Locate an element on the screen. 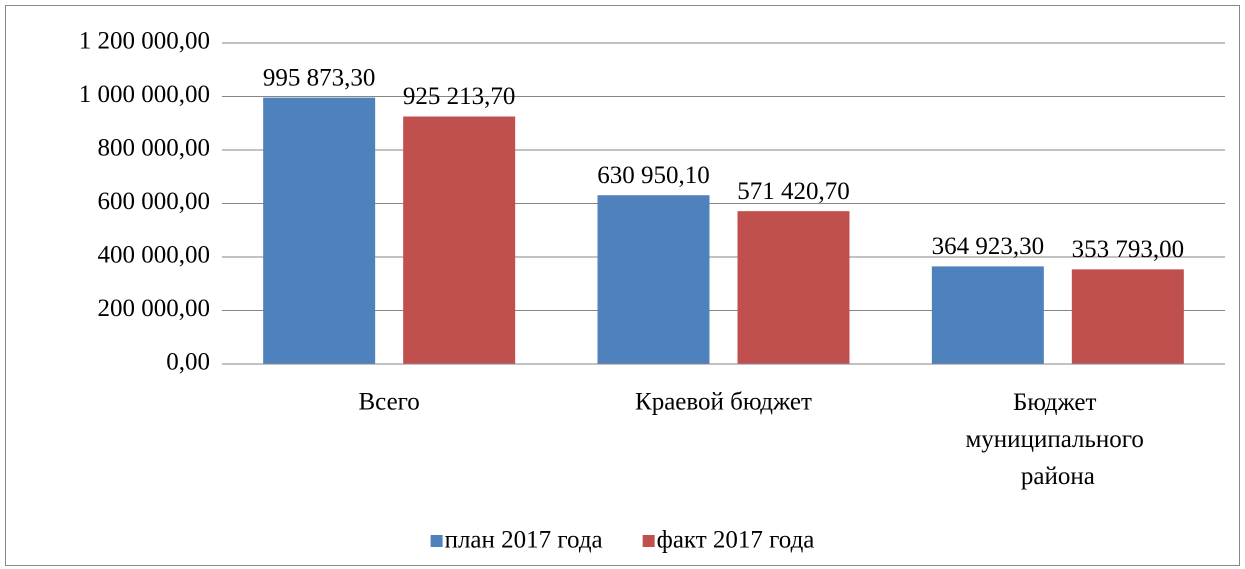 Image resolution: width=1245 pixels, height=569 pixels. data-label: 353 793,00 is located at coordinates (1128, 249).